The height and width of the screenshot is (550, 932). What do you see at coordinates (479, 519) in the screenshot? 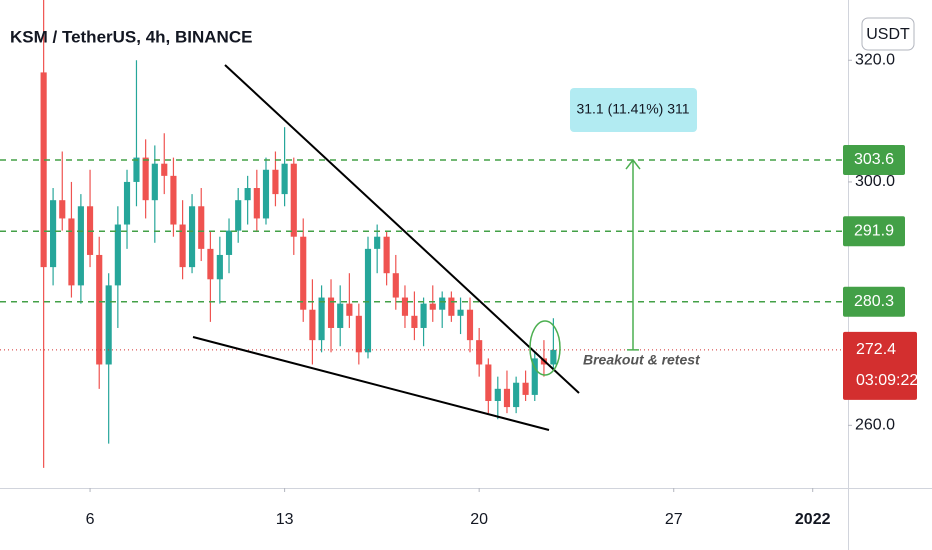
I see `x-tick-label: 20` at bounding box center [479, 519].